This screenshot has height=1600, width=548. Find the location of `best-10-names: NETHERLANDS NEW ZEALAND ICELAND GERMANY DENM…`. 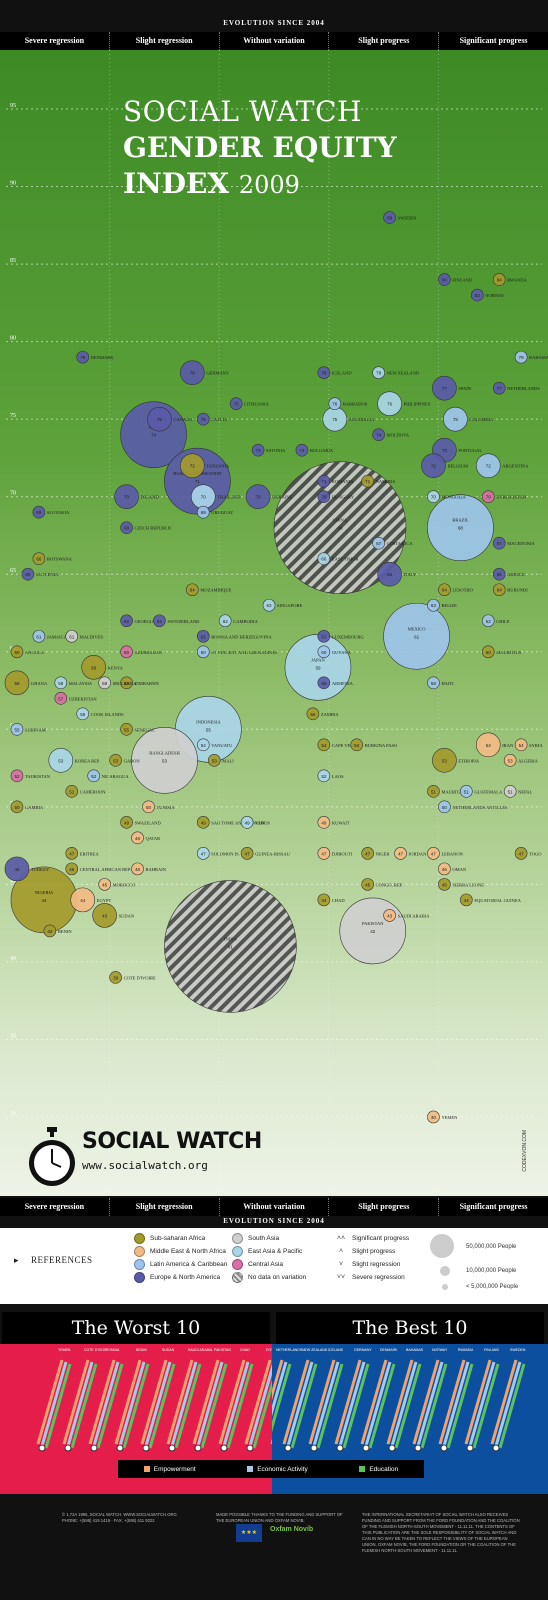

best-10-names: NETHERLANDS NEW ZEALAND ICELAND GERMANY DENM… is located at coordinates (406, 1350).